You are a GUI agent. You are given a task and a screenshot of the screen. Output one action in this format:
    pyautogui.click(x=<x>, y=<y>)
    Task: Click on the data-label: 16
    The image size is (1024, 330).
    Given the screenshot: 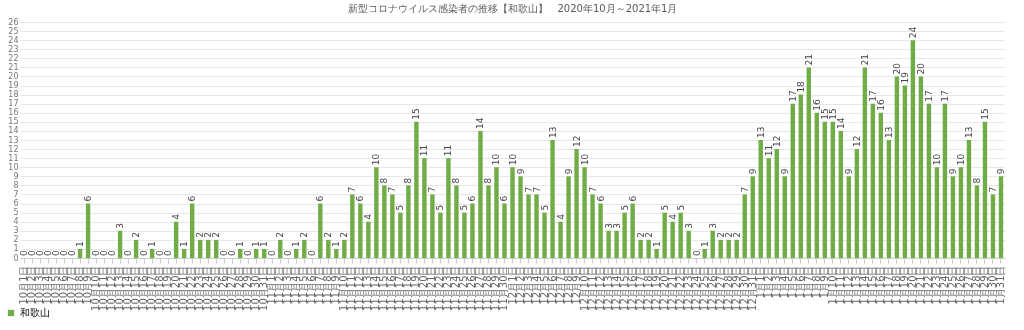 What is the action you would take?
    pyautogui.click(x=880, y=105)
    